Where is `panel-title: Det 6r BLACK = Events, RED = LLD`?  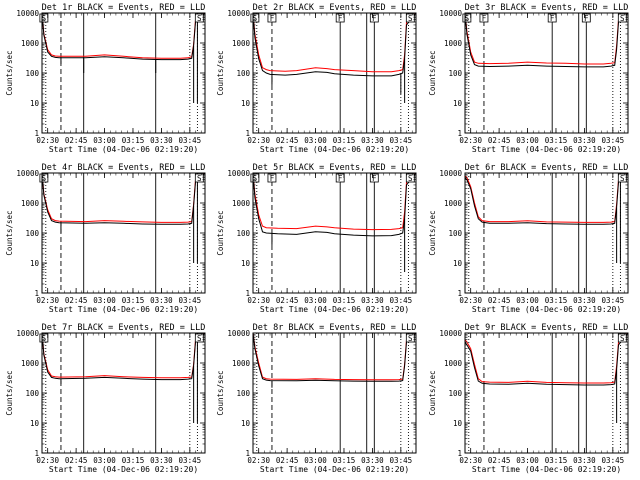 panel-title: Det 6r BLACK = Events, RED = LLD is located at coordinates (547, 168).